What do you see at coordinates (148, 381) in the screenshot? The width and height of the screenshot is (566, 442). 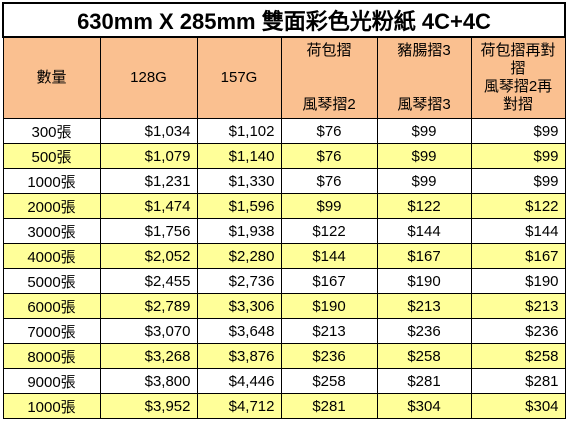 I see `cell-128g: $3,800` at bounding box center [148, 381].